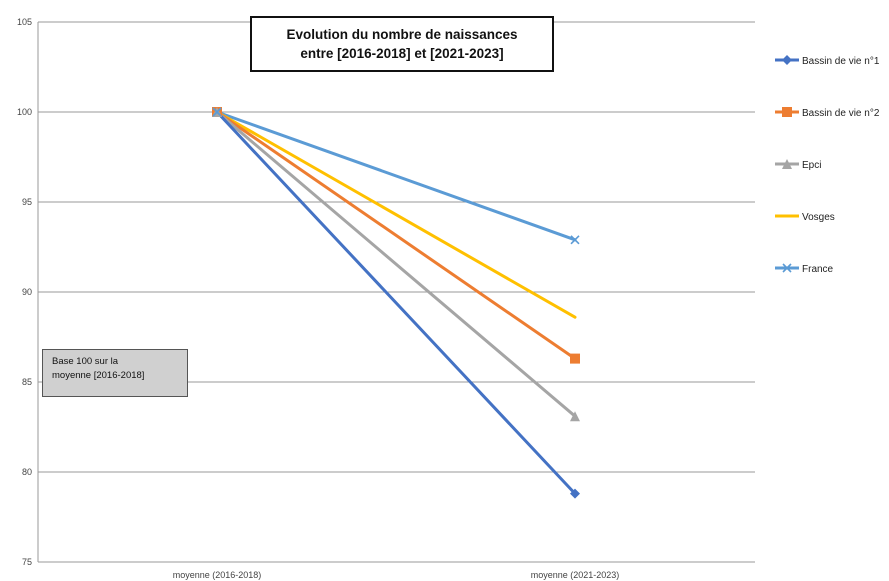  I want to click on series-5-point-1-b, so click(217, 112).